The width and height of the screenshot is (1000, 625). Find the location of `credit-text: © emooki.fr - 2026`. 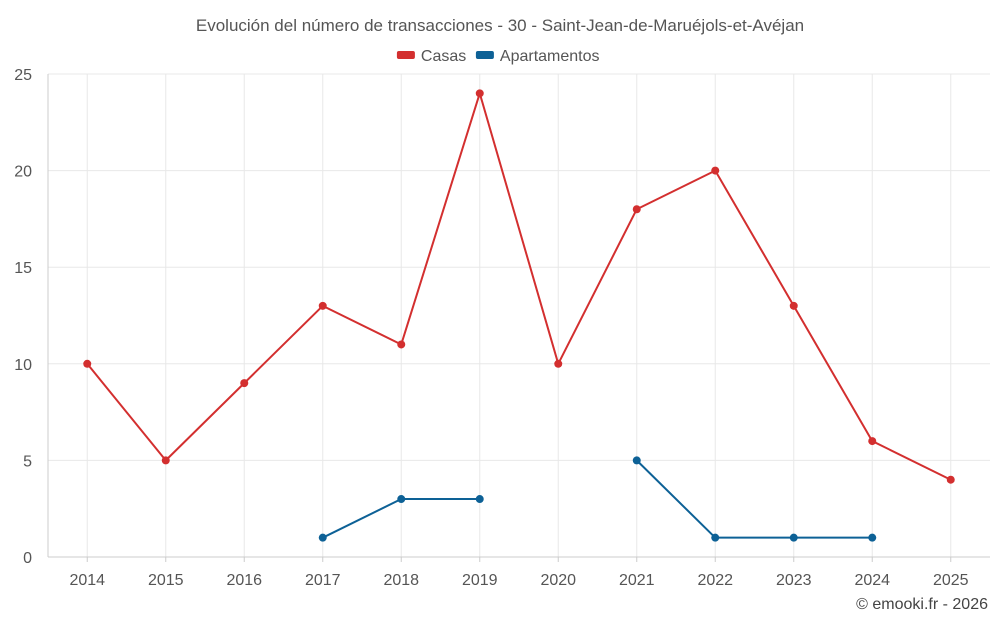

credit-text: © emooki.fr - 2026 is located at coordinates (922, 604).